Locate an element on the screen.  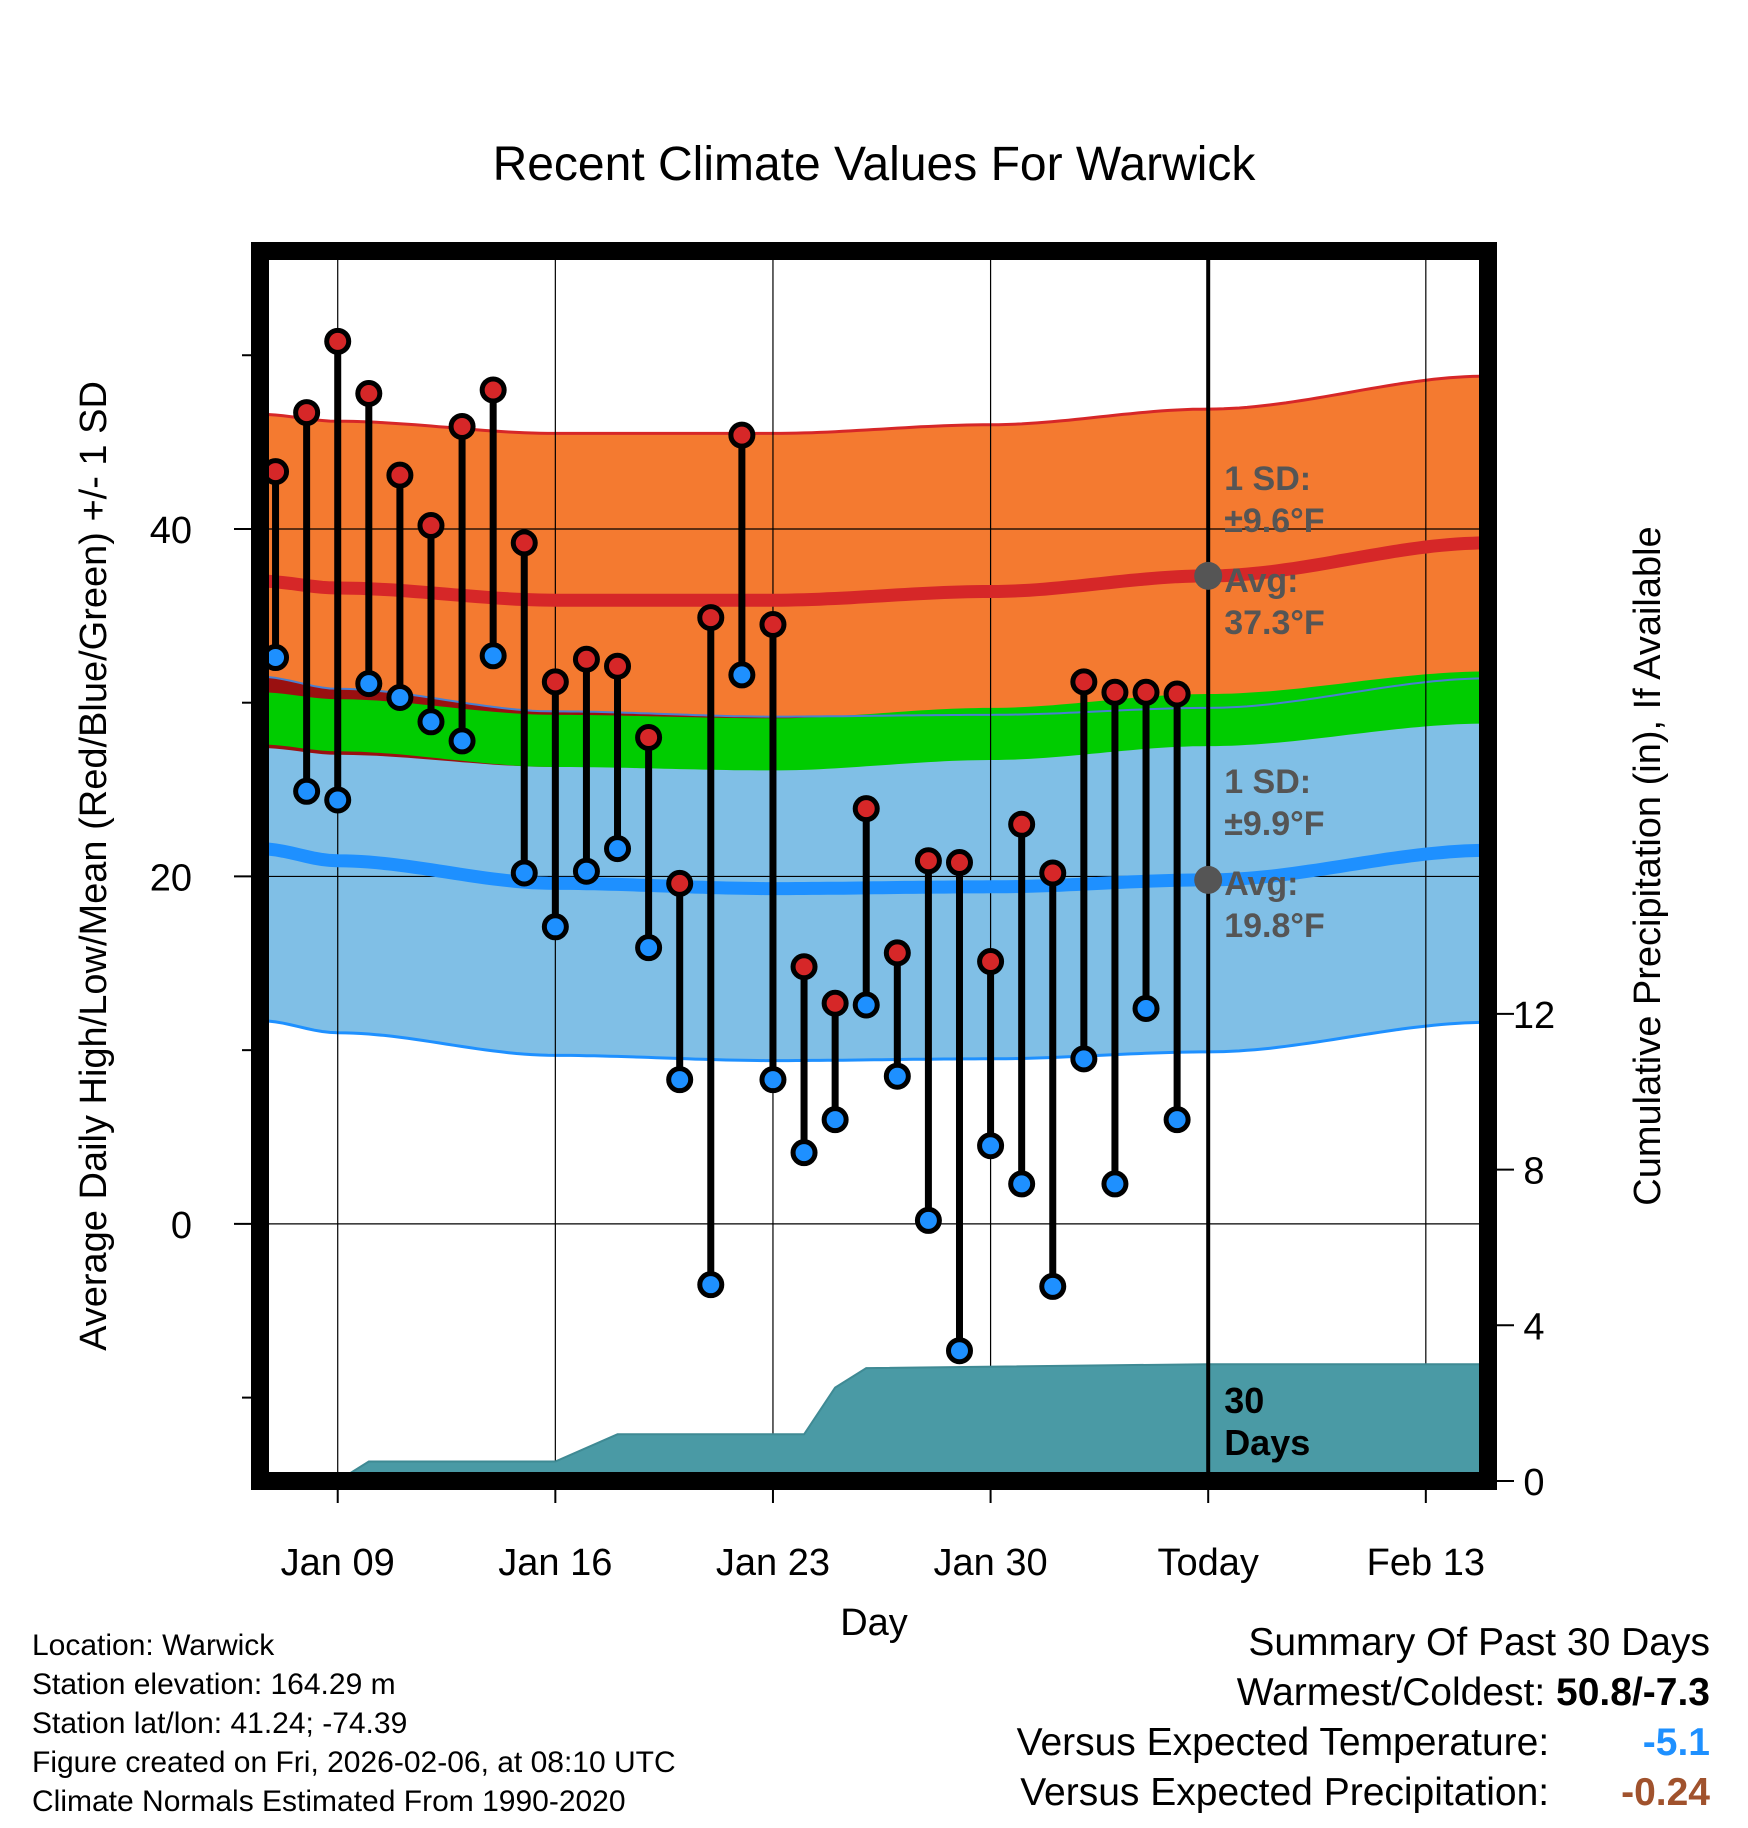
low-sd-annotation-line: ±9.9°F is located at coordinates (1274, 824).